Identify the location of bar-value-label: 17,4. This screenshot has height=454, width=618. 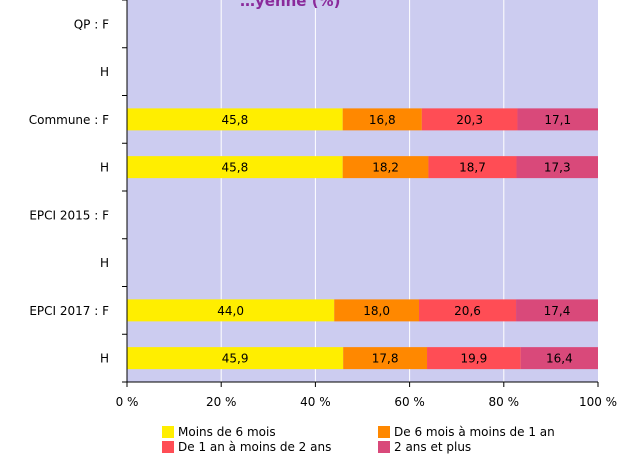
(557, 311).